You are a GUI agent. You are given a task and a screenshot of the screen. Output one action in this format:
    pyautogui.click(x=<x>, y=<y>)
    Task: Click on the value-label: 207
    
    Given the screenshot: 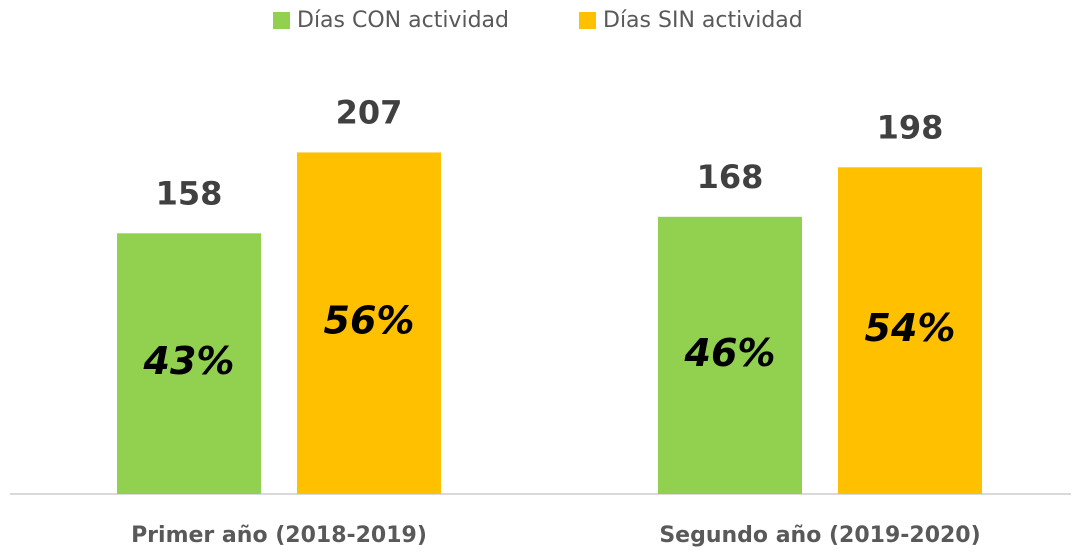 What is the action you would take?
    pyautogui.click(x=369, y=112)
    